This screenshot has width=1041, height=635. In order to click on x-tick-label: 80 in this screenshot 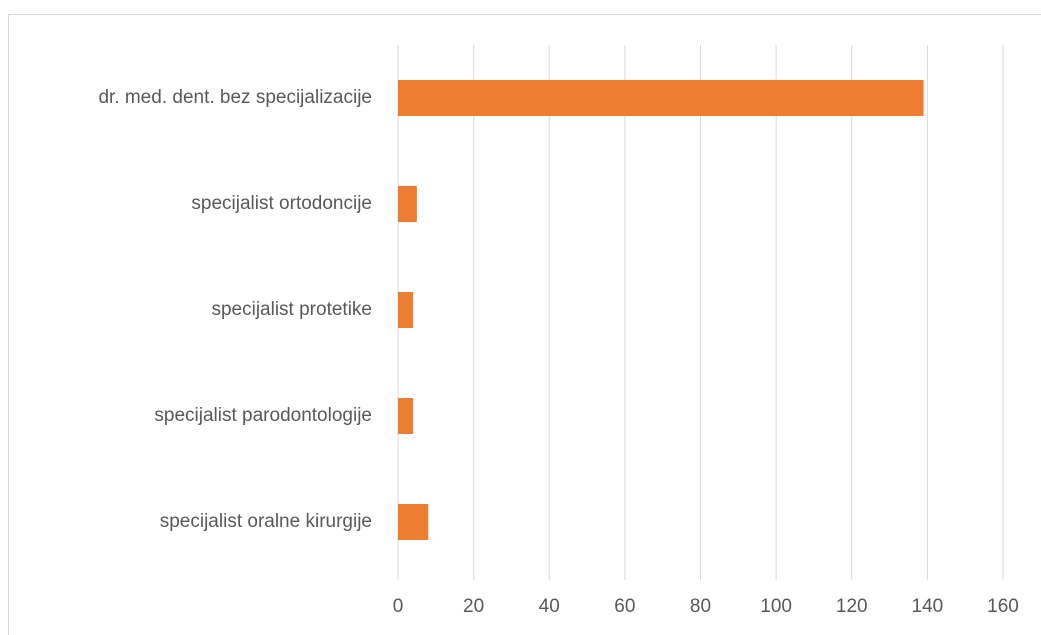, I will do `click(700, 606)`.